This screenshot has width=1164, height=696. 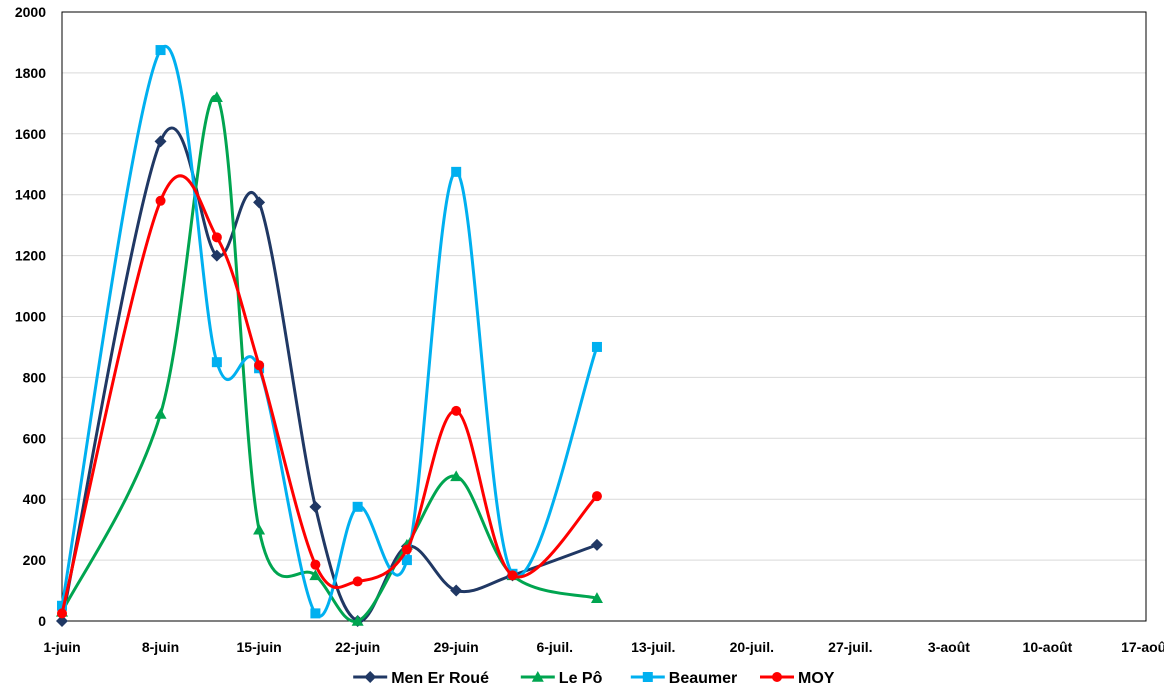 What do you see at coordinates (35, 438) in the screenshot?
I see `y-tick-label: 600` at bounding box center [35, 438].